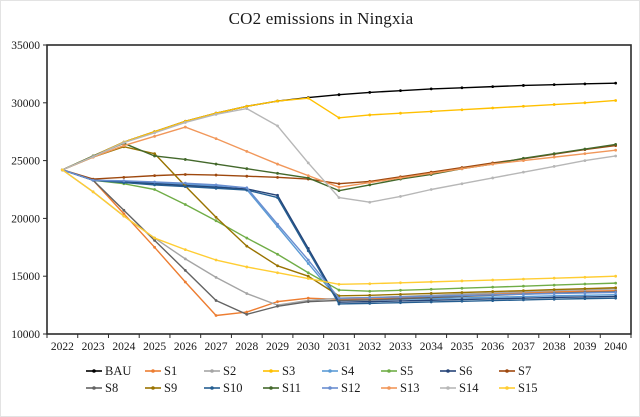  What do you see at coordinates (232, 388) in the screenshot?
I see `legend-item-S10: S10` at bounding box center [232, 388].